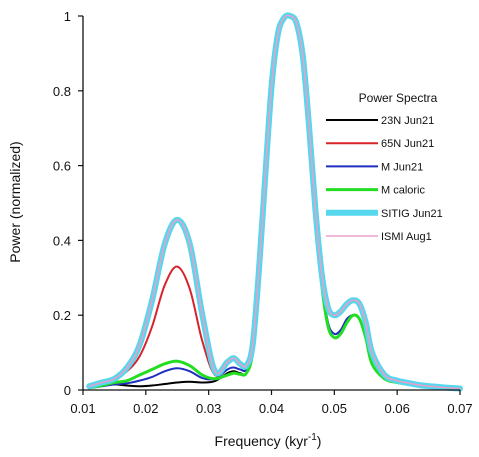  What do you see at coordinates (407, 144) in the screenshot?
I see `legend-entry-label: 65N Jun21` at bounding box center [407, 144].